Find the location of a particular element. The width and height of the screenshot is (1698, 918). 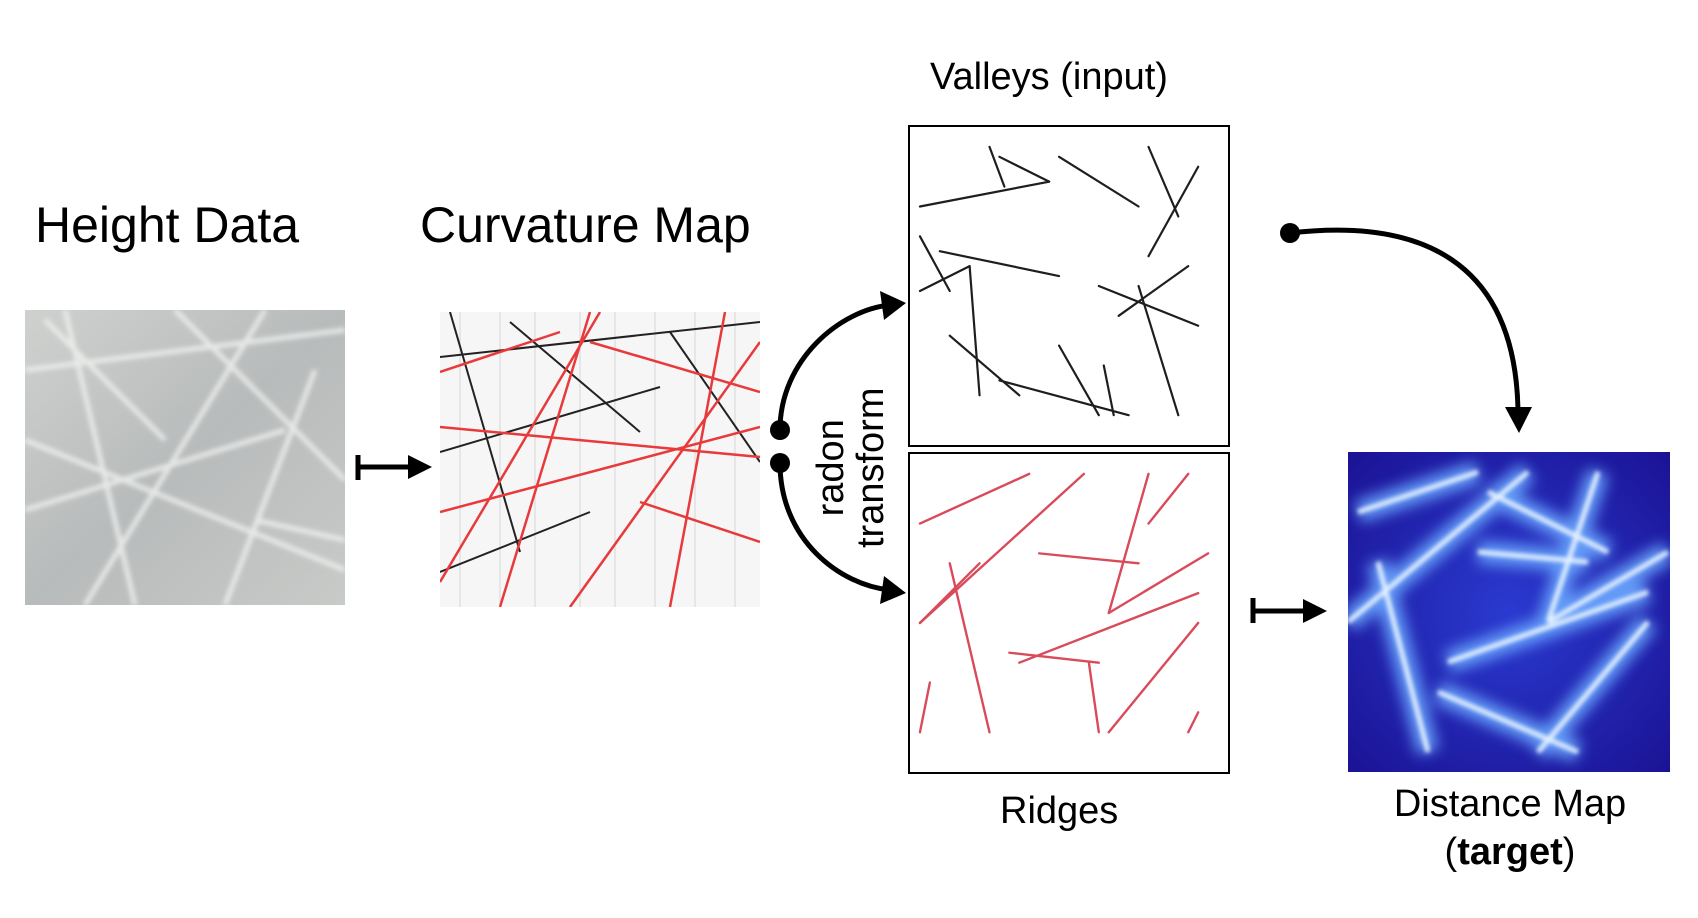

curved-arrow-icon is located at coordinates (1406, 328).